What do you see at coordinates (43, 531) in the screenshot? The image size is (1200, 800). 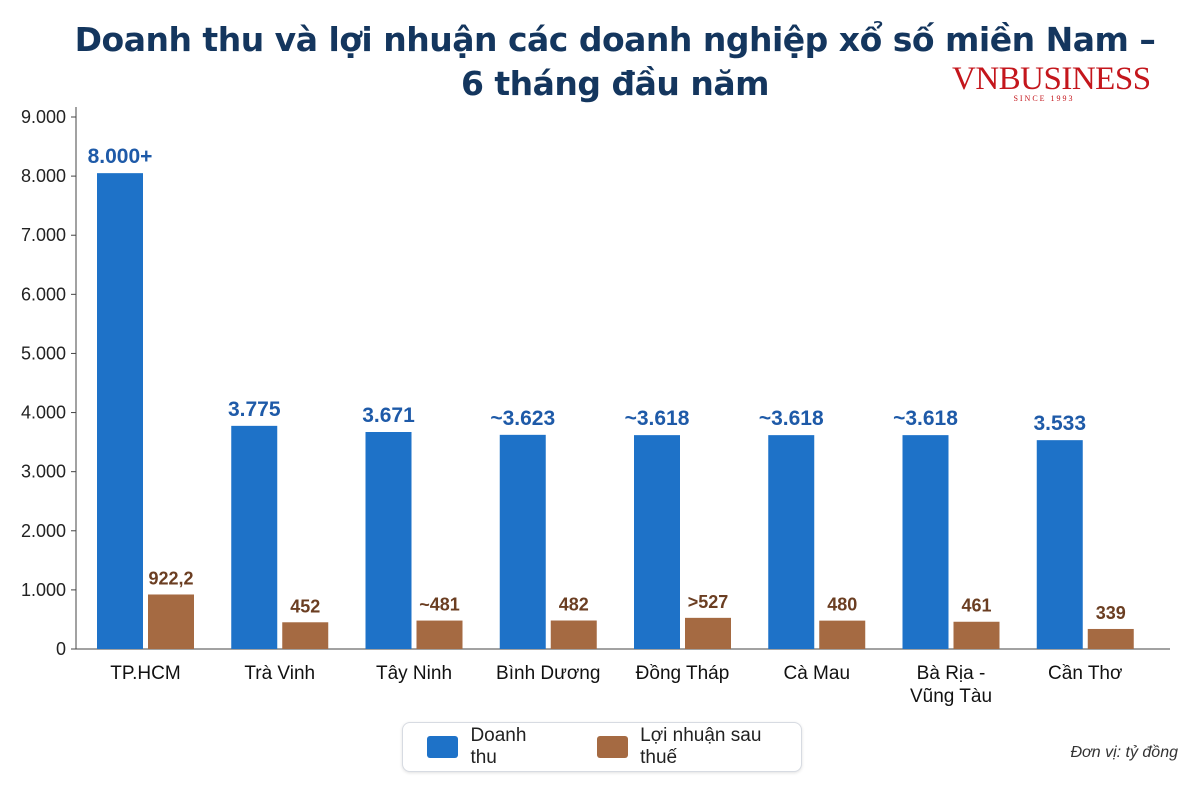 I see `y-tick-label: 2.000` at bounding box center [43, 531].